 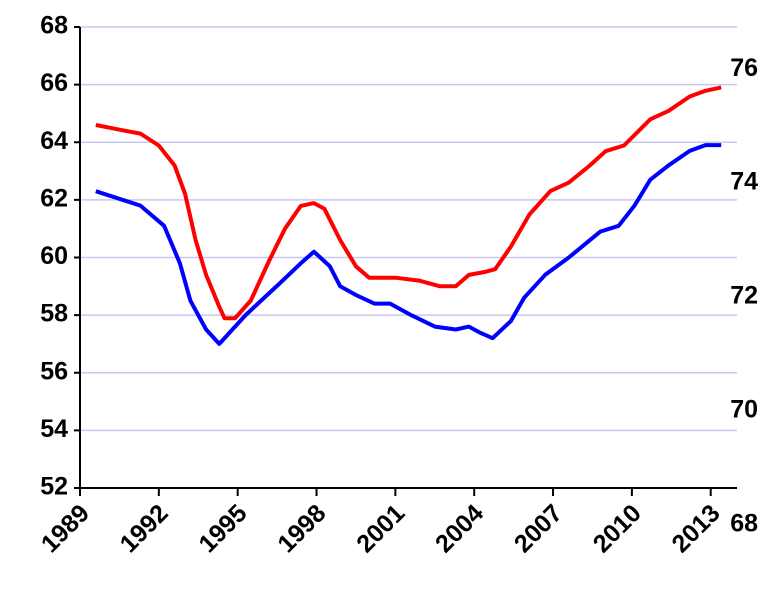 I want to click on x-tick-label: 2010, so click(x=617, y=528).